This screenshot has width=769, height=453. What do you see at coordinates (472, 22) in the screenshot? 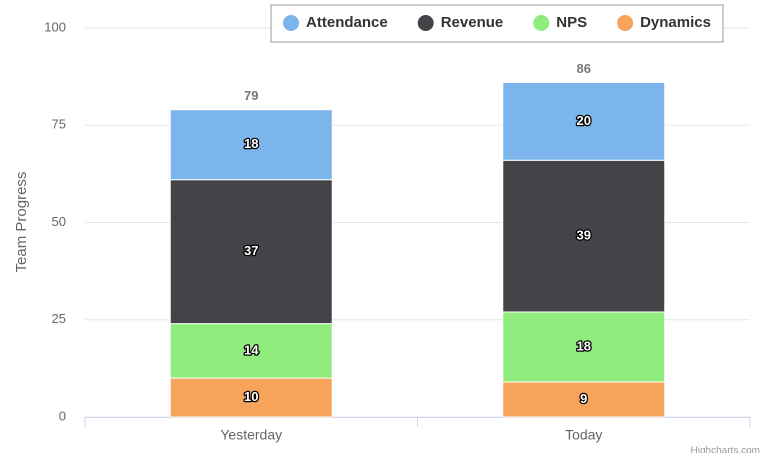
I see `legend-label: Revenue` at bounding box center [472, 22].